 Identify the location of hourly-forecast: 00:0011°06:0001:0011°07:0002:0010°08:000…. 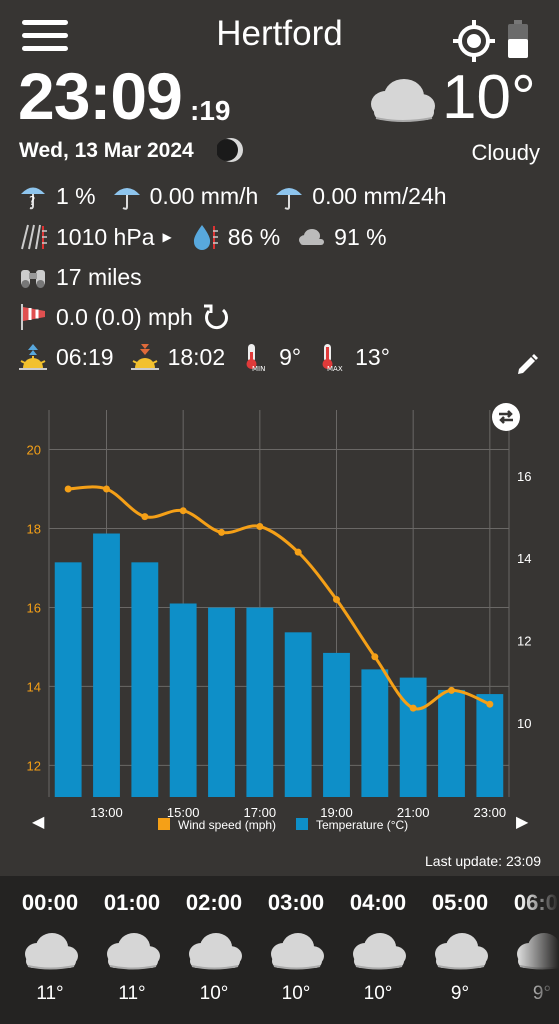
(279, 950).